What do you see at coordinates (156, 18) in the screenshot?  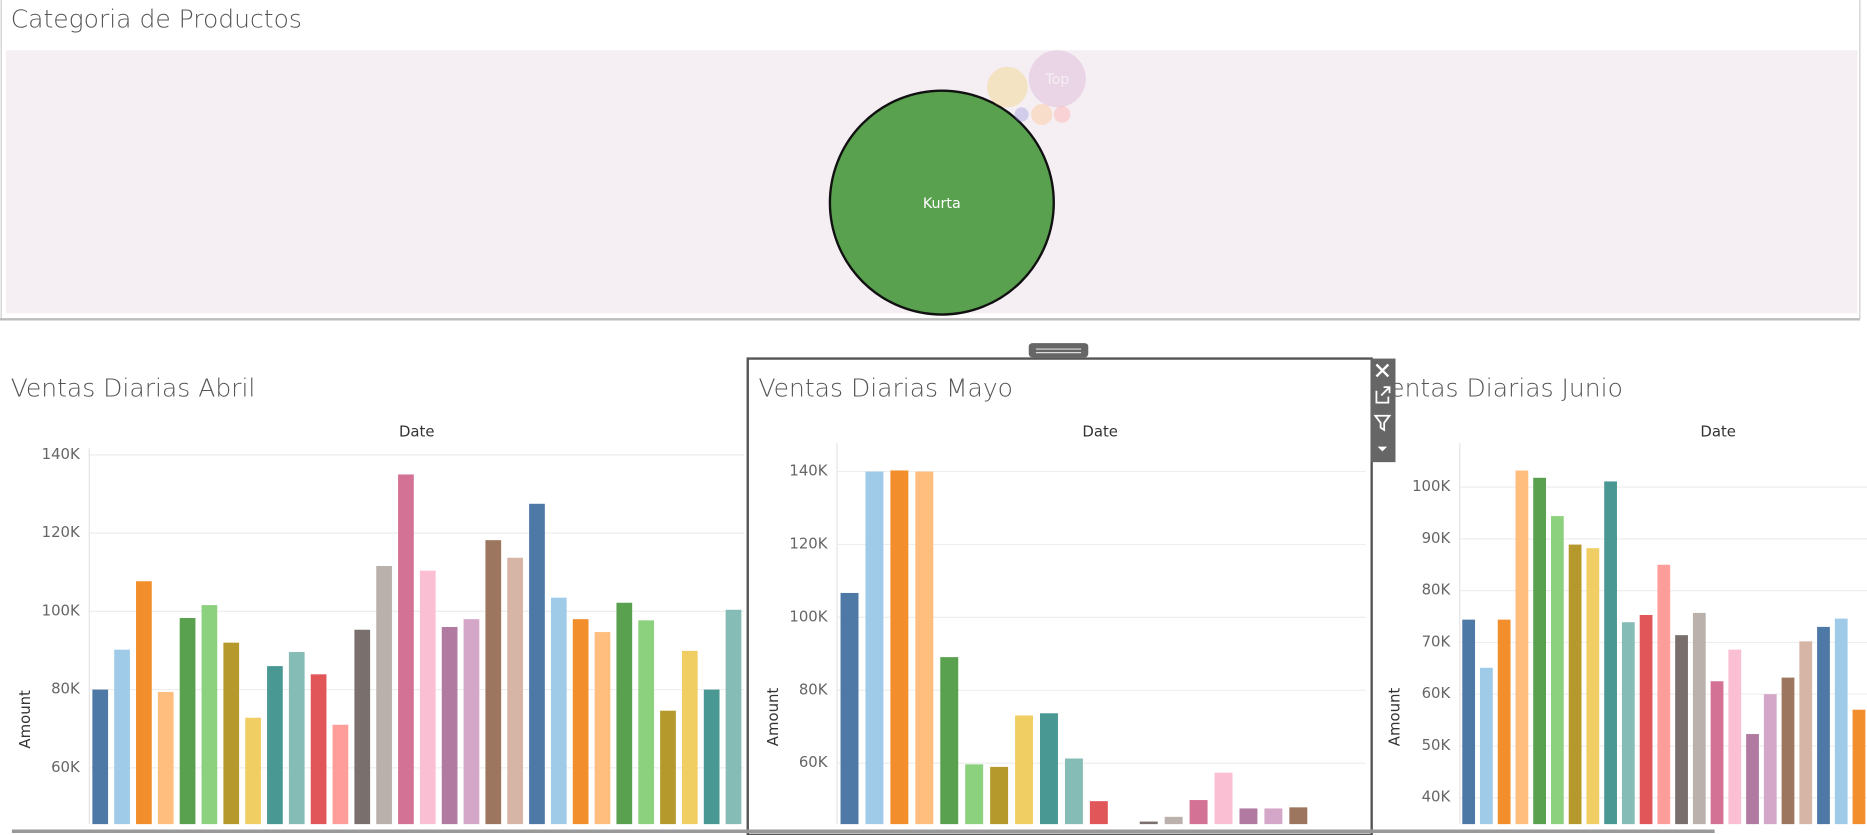 I see `chart-title: Categoria de Productos` at bounding box center [156, 18].